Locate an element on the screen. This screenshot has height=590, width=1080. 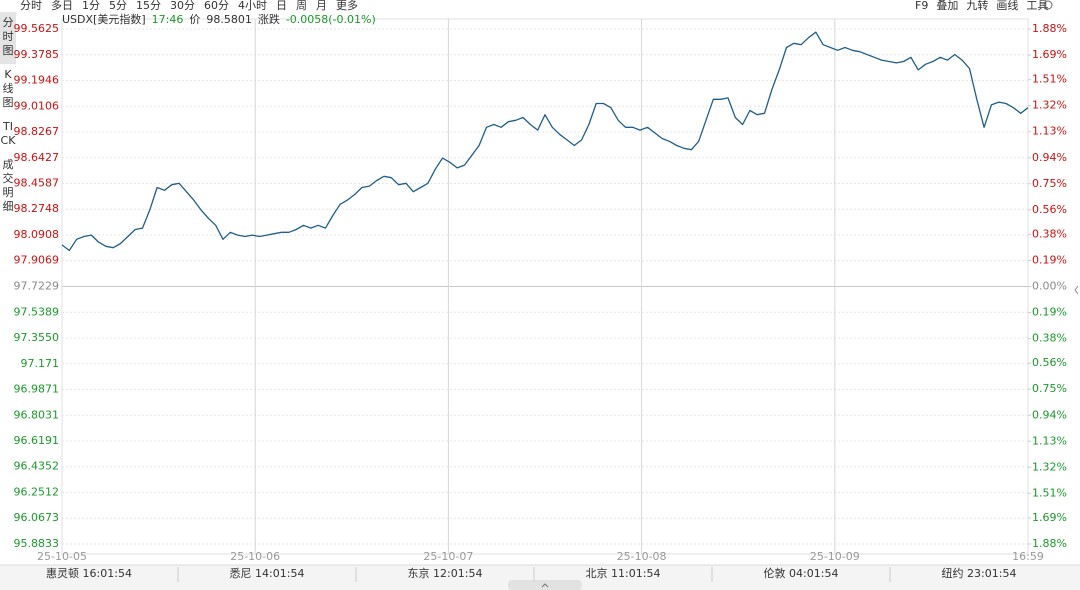
y-tick-label: 96.8031 is located at coordinates (37, 414).